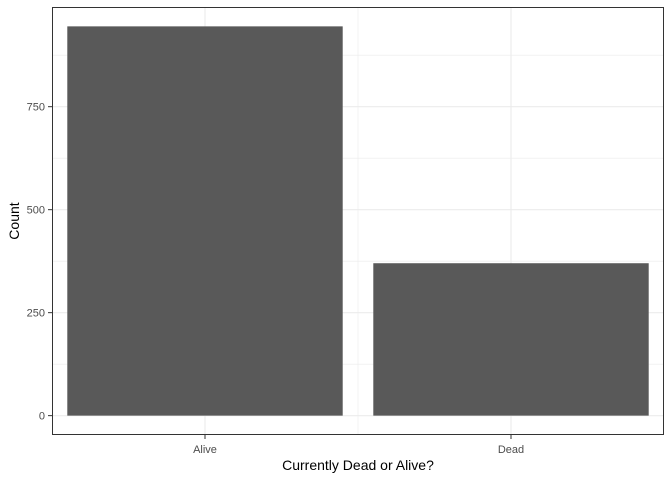 The image size is (672, 480). Describe the element at coordinates (511, 450) in the screenshot. I see `x-tick-label: Dead` at that location.